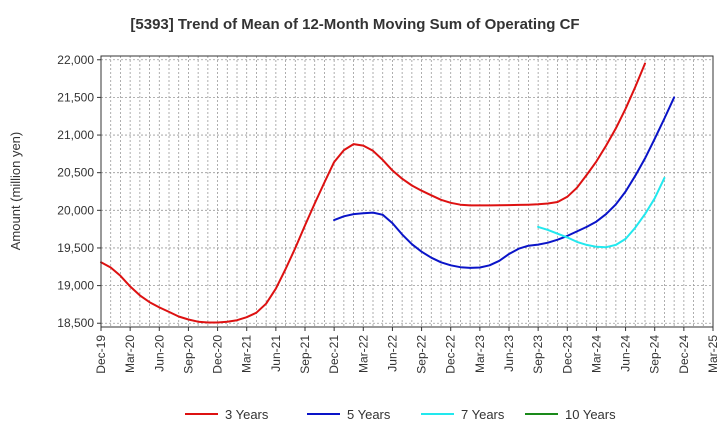 This screenshot has height=440, width=720. Describe the element at coordinates (655, 354) in the screenshot. I see `x-tick-label: Sep-24` at that location.